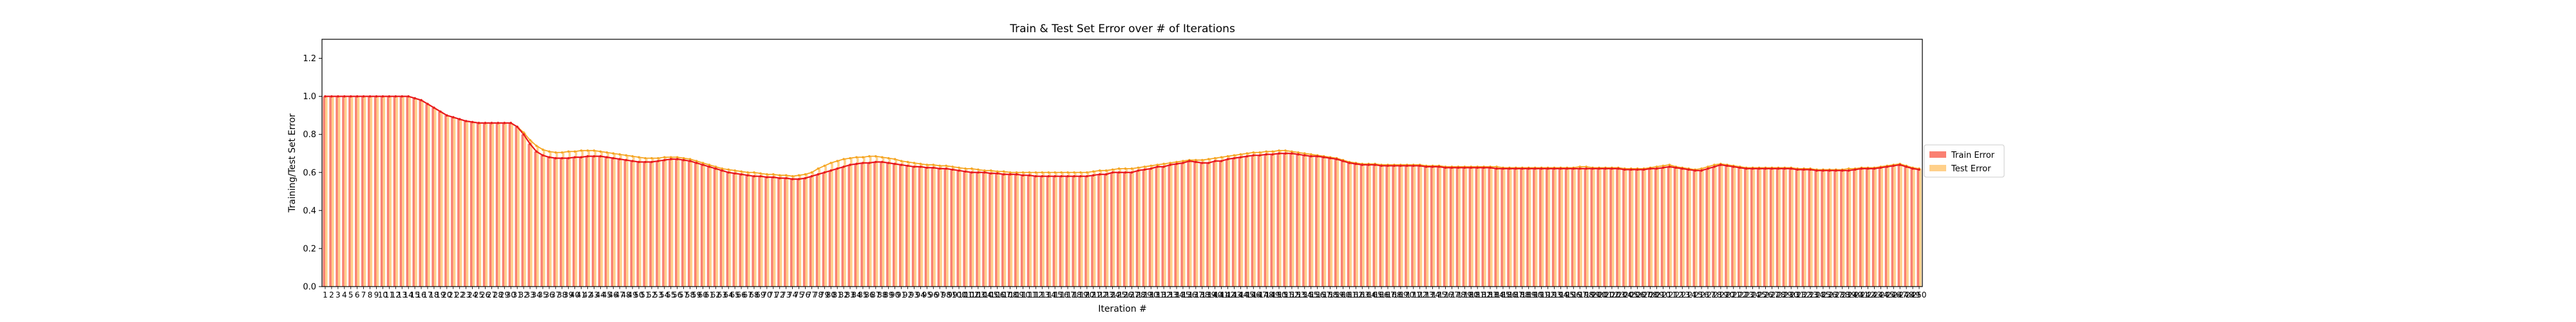 The height and width of the screenshot is (322, 2576). What do you see at coordinates (523, 294) in the screenshot?
I see `x-tick-label: 32` at bounding box center [523, 294].